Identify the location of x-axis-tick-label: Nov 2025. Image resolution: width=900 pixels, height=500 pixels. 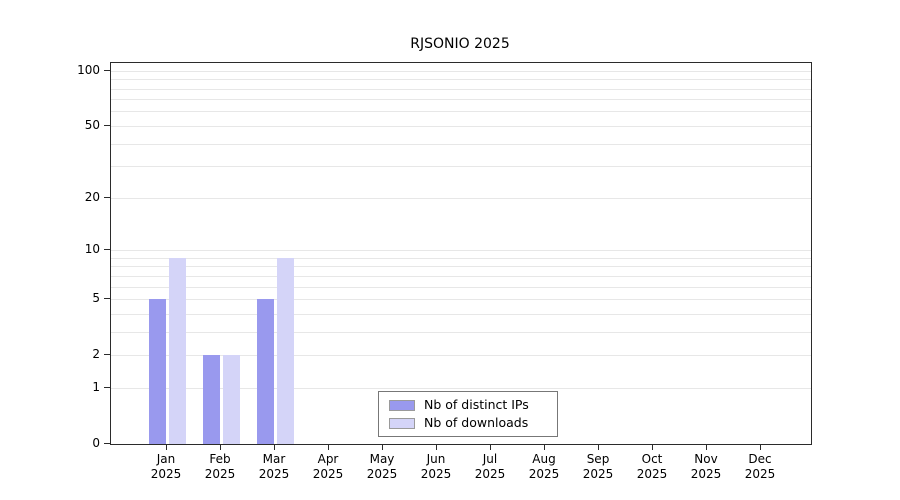
(706, 467).